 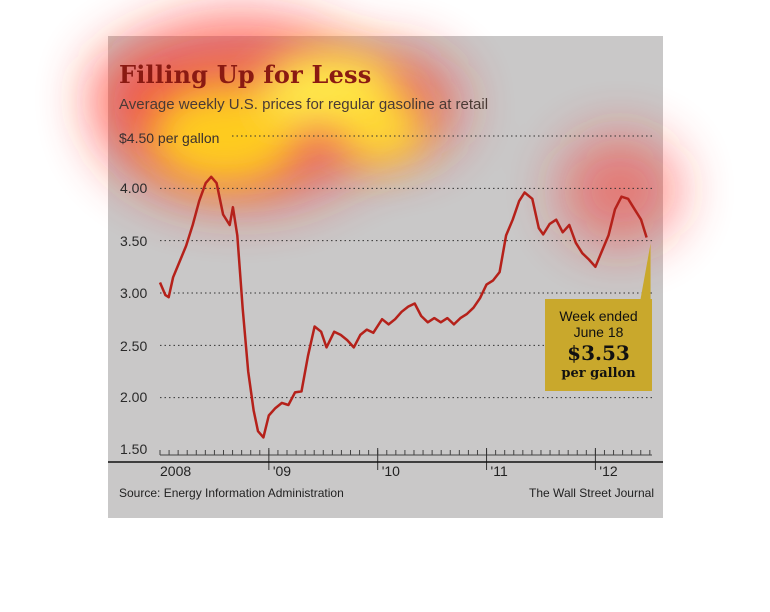 What do you see at coordinates (134, 449) in the screenshot?
I see `y-tick-label: 1.50` at bounding box center [134, 449].